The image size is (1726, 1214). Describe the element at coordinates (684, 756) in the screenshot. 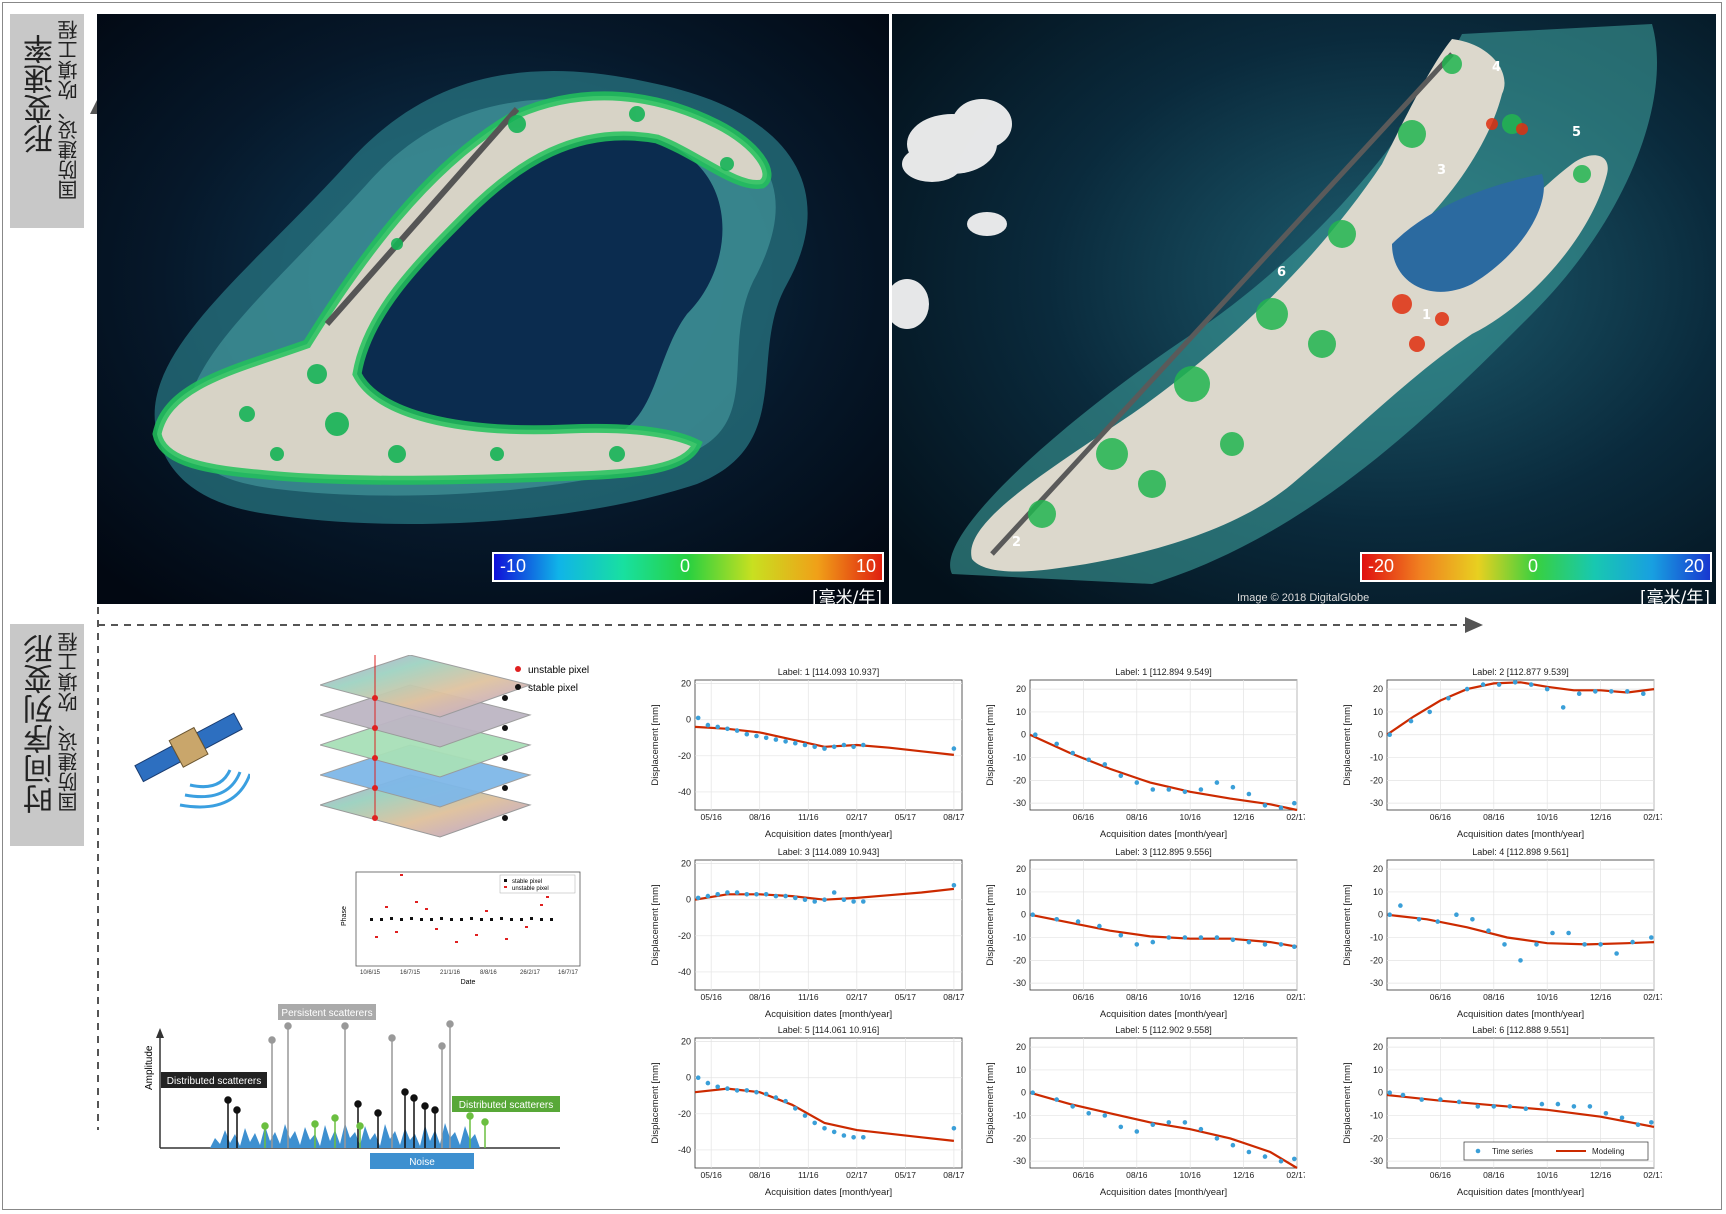

I see `y-tick-label: -20` at that location.